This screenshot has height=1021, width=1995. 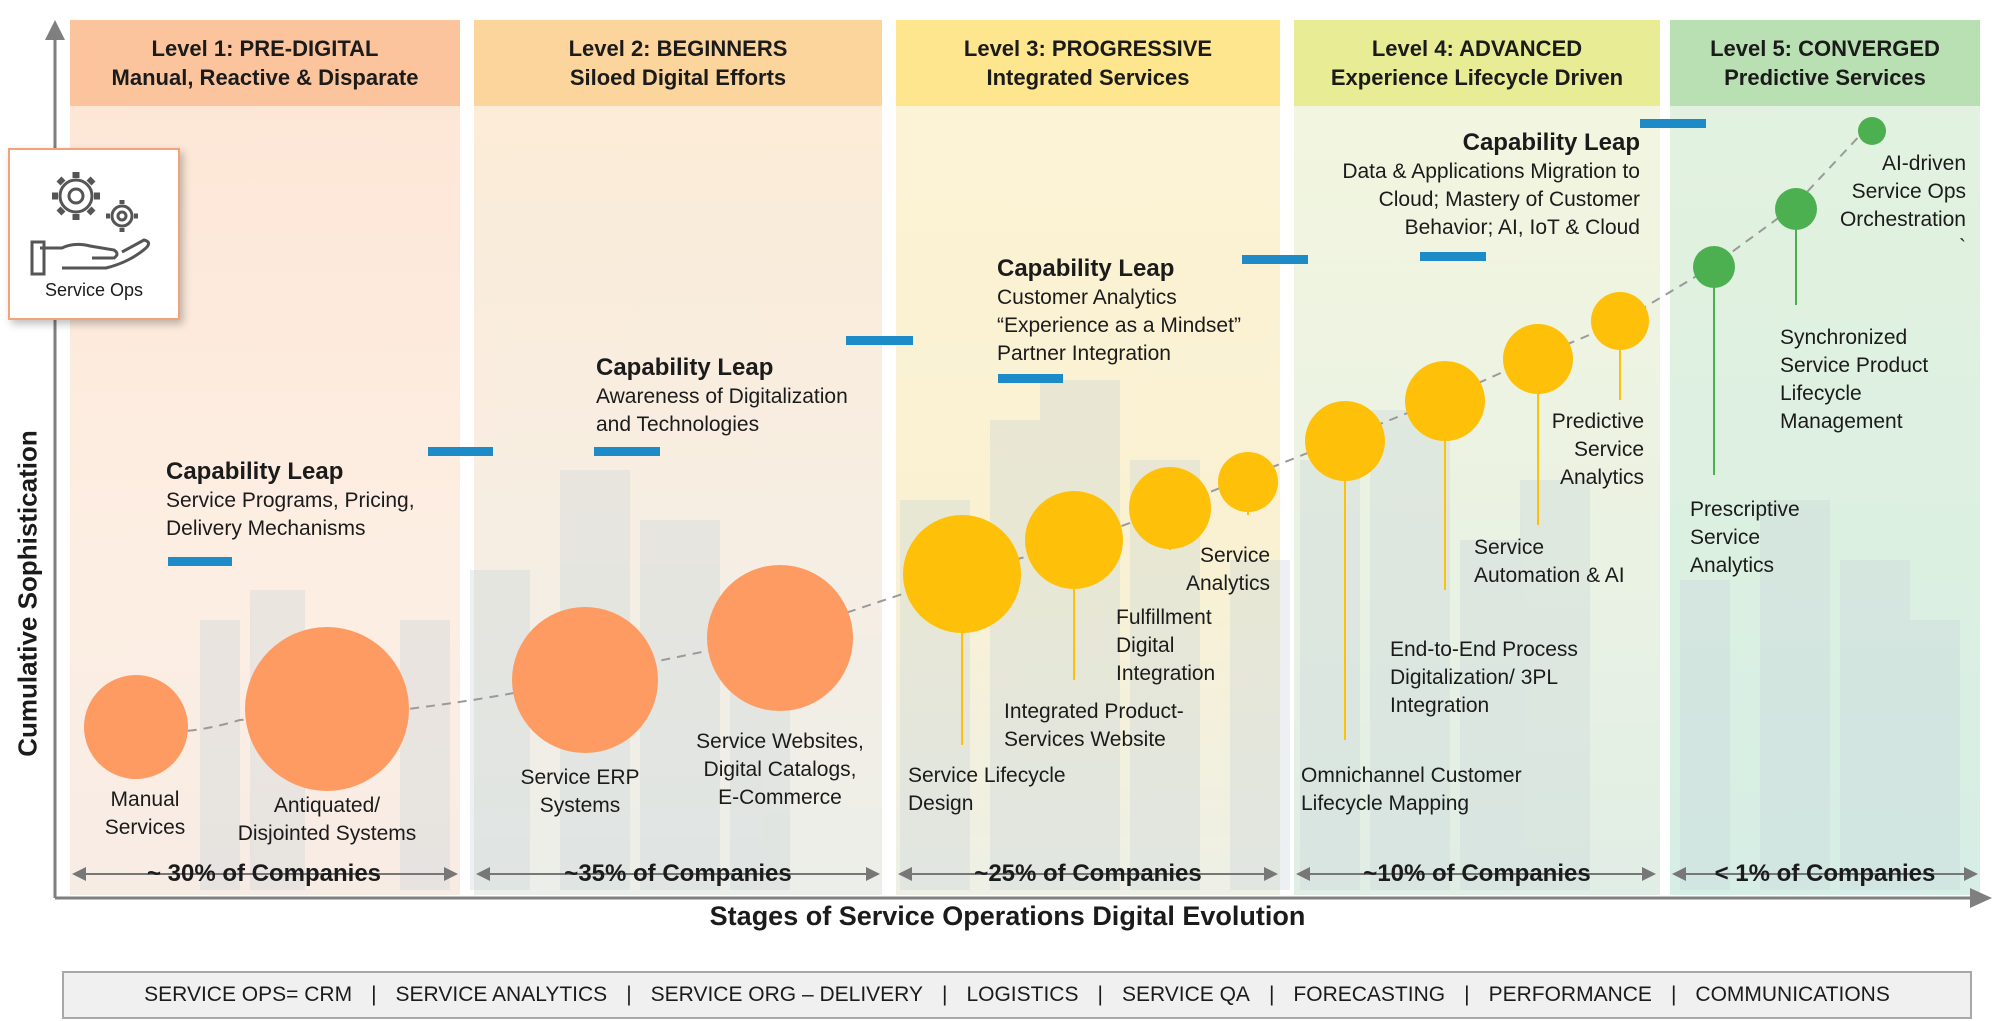 I want to click on level-5-share: < 1% of Companies, so click(x=1825, y=873).